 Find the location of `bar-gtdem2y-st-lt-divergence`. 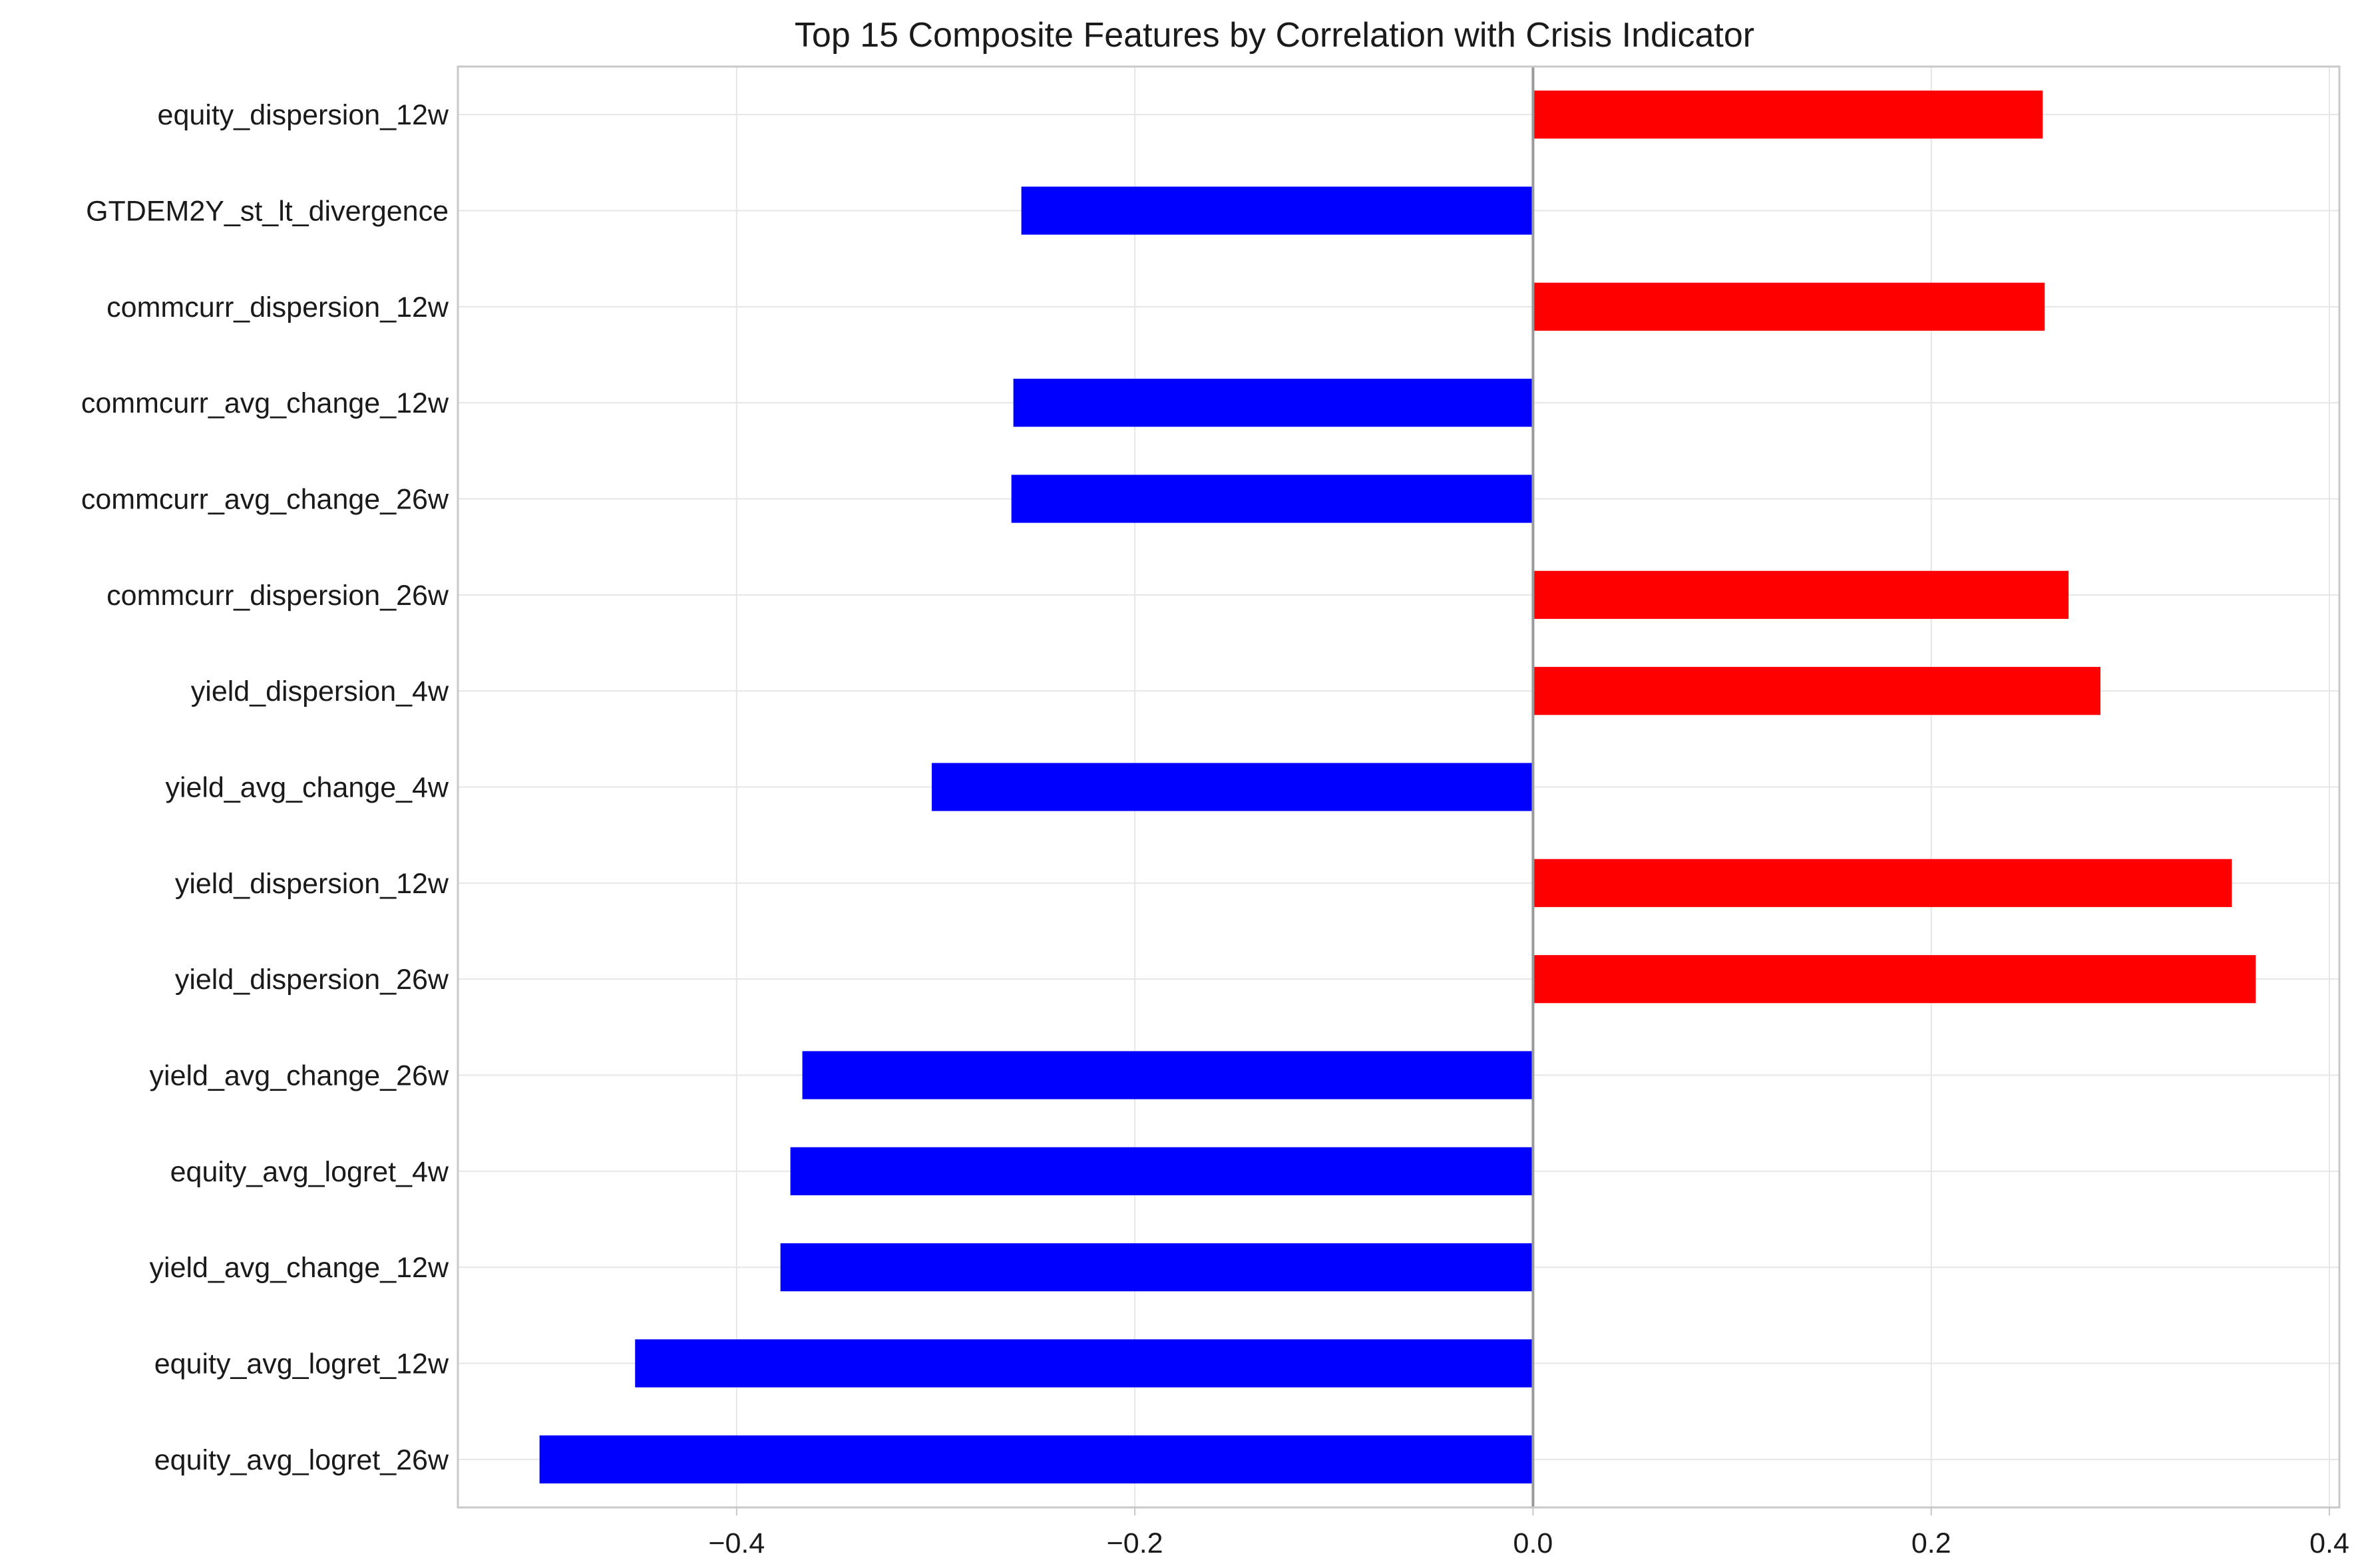

bar-gtdem2y-st-lt-divergence is located at coordinates (1277, 210).